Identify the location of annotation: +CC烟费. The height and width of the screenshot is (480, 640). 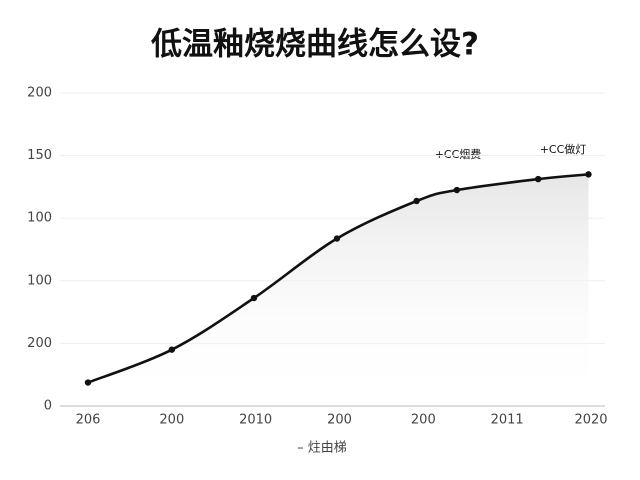
(458, 154).